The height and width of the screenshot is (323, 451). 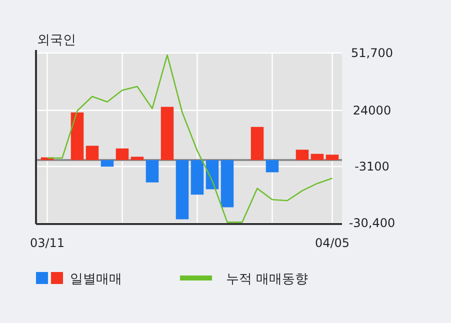 What do you see at coordinates (372, 53) in the screenshot?
I see `y-tick-label: 51,700` at bounding box center [372, 53].